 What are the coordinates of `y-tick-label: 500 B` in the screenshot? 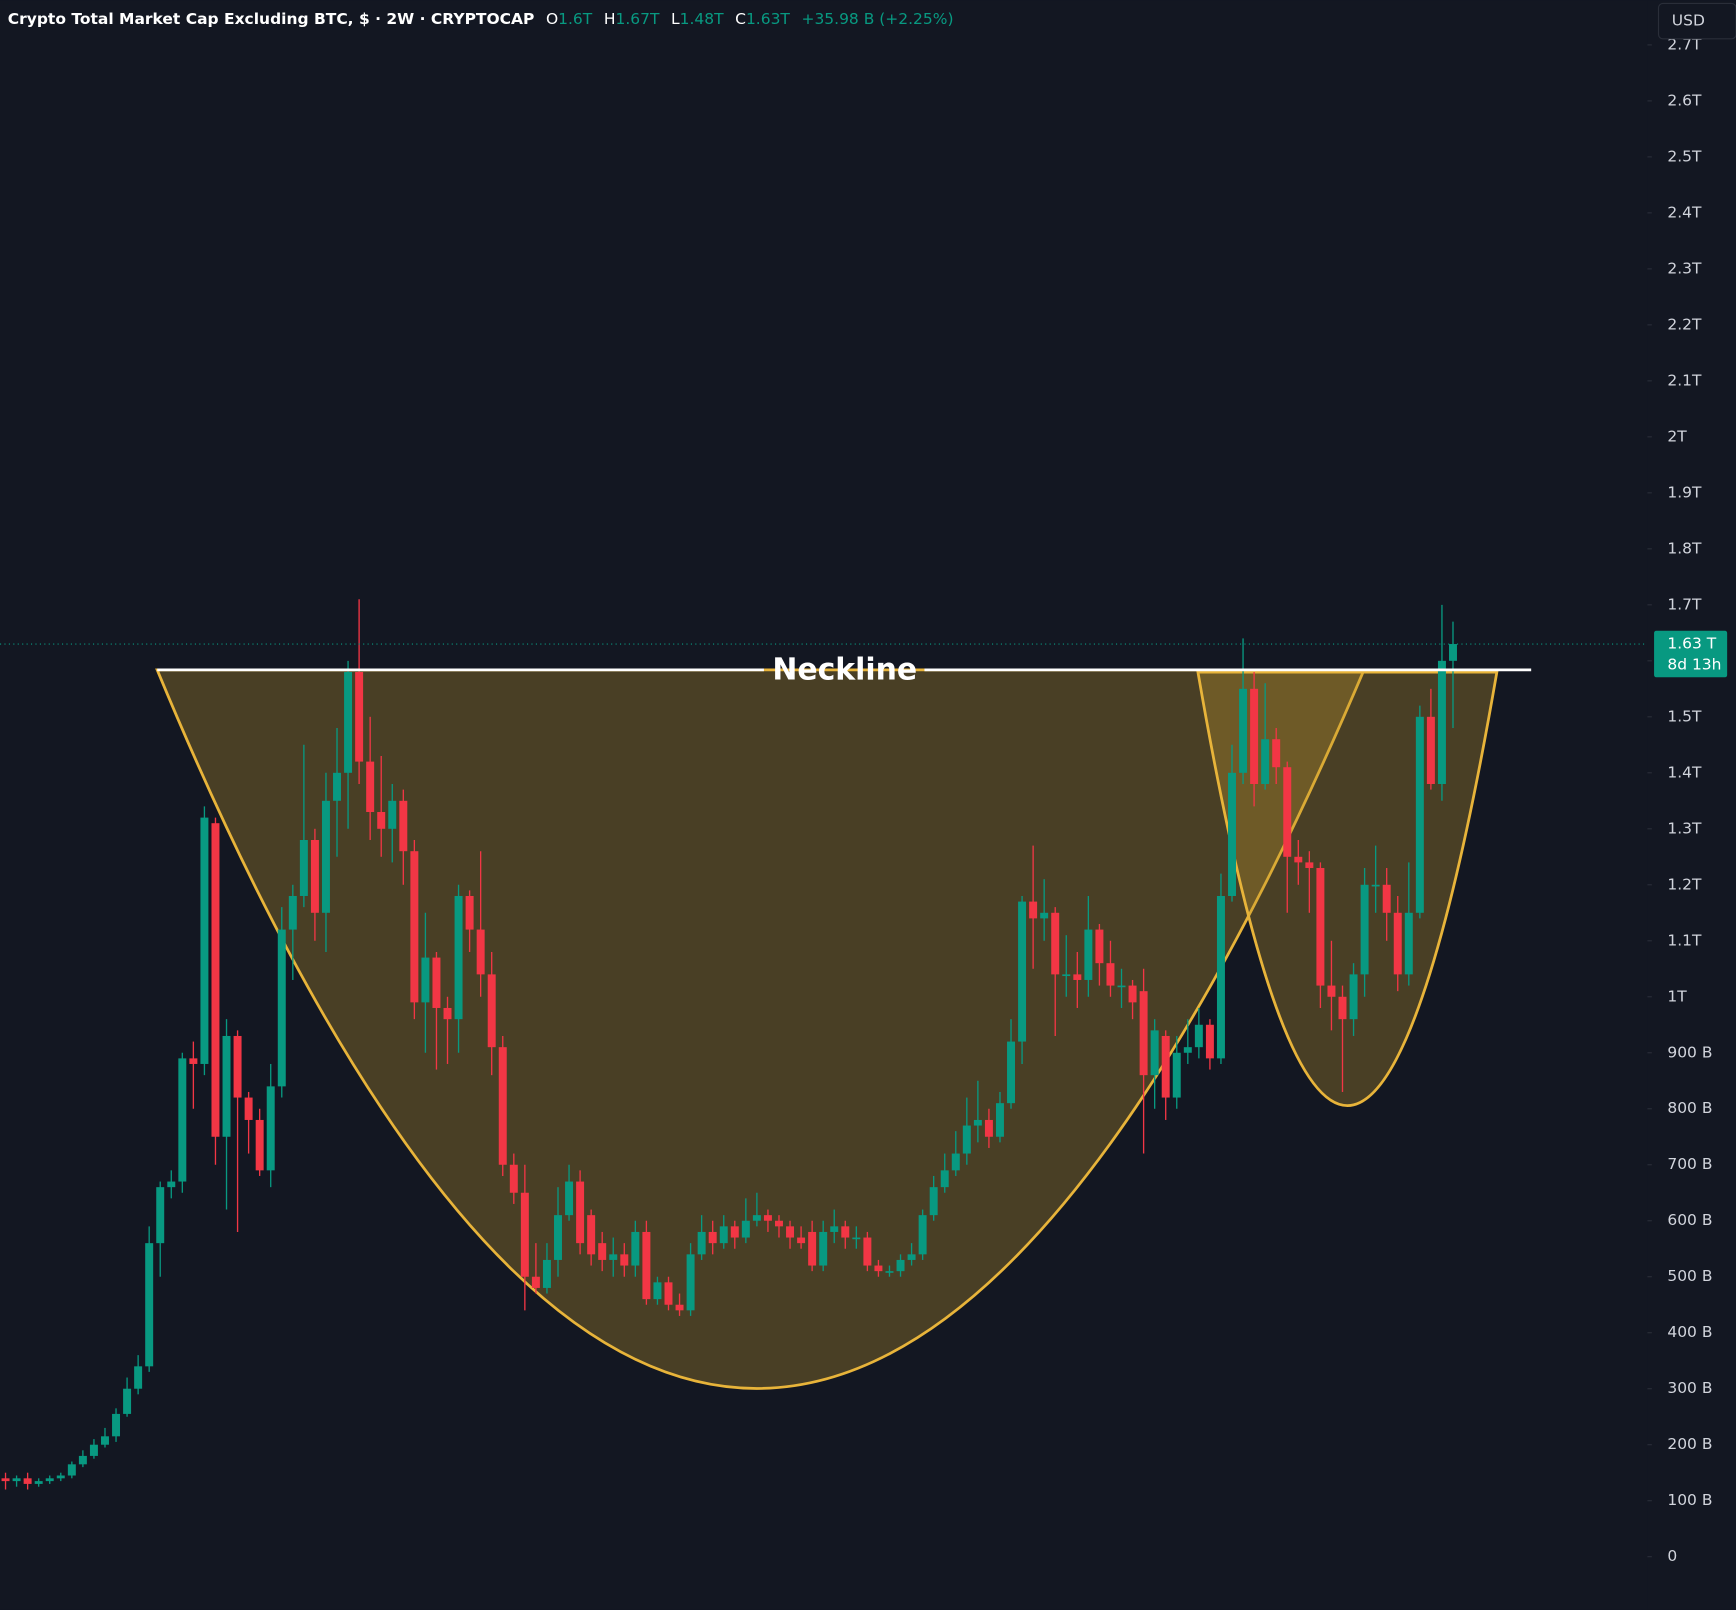 It's located at (1689, 1276).